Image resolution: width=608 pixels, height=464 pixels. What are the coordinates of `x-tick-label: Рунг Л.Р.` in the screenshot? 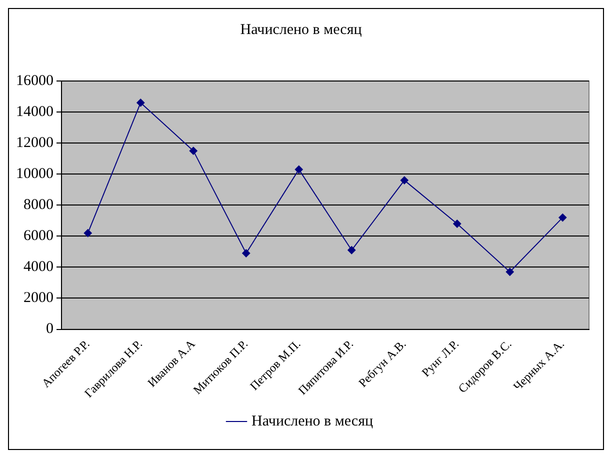 It's located at (440, 358).